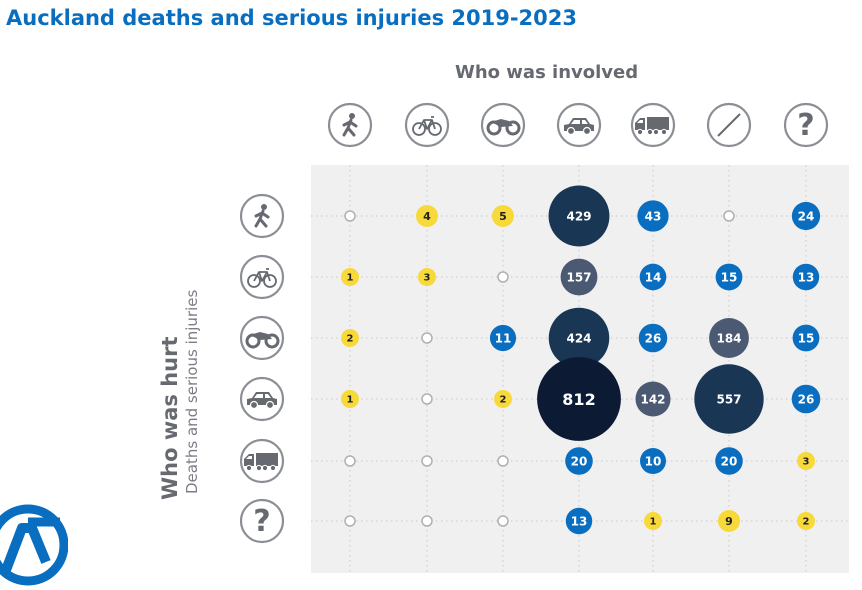 This screenshot has width=862, height=590. What do you see at coordinates (262, 461) in the screenshot?
I see `row-truck-icon` at bounding box center [262, 461].